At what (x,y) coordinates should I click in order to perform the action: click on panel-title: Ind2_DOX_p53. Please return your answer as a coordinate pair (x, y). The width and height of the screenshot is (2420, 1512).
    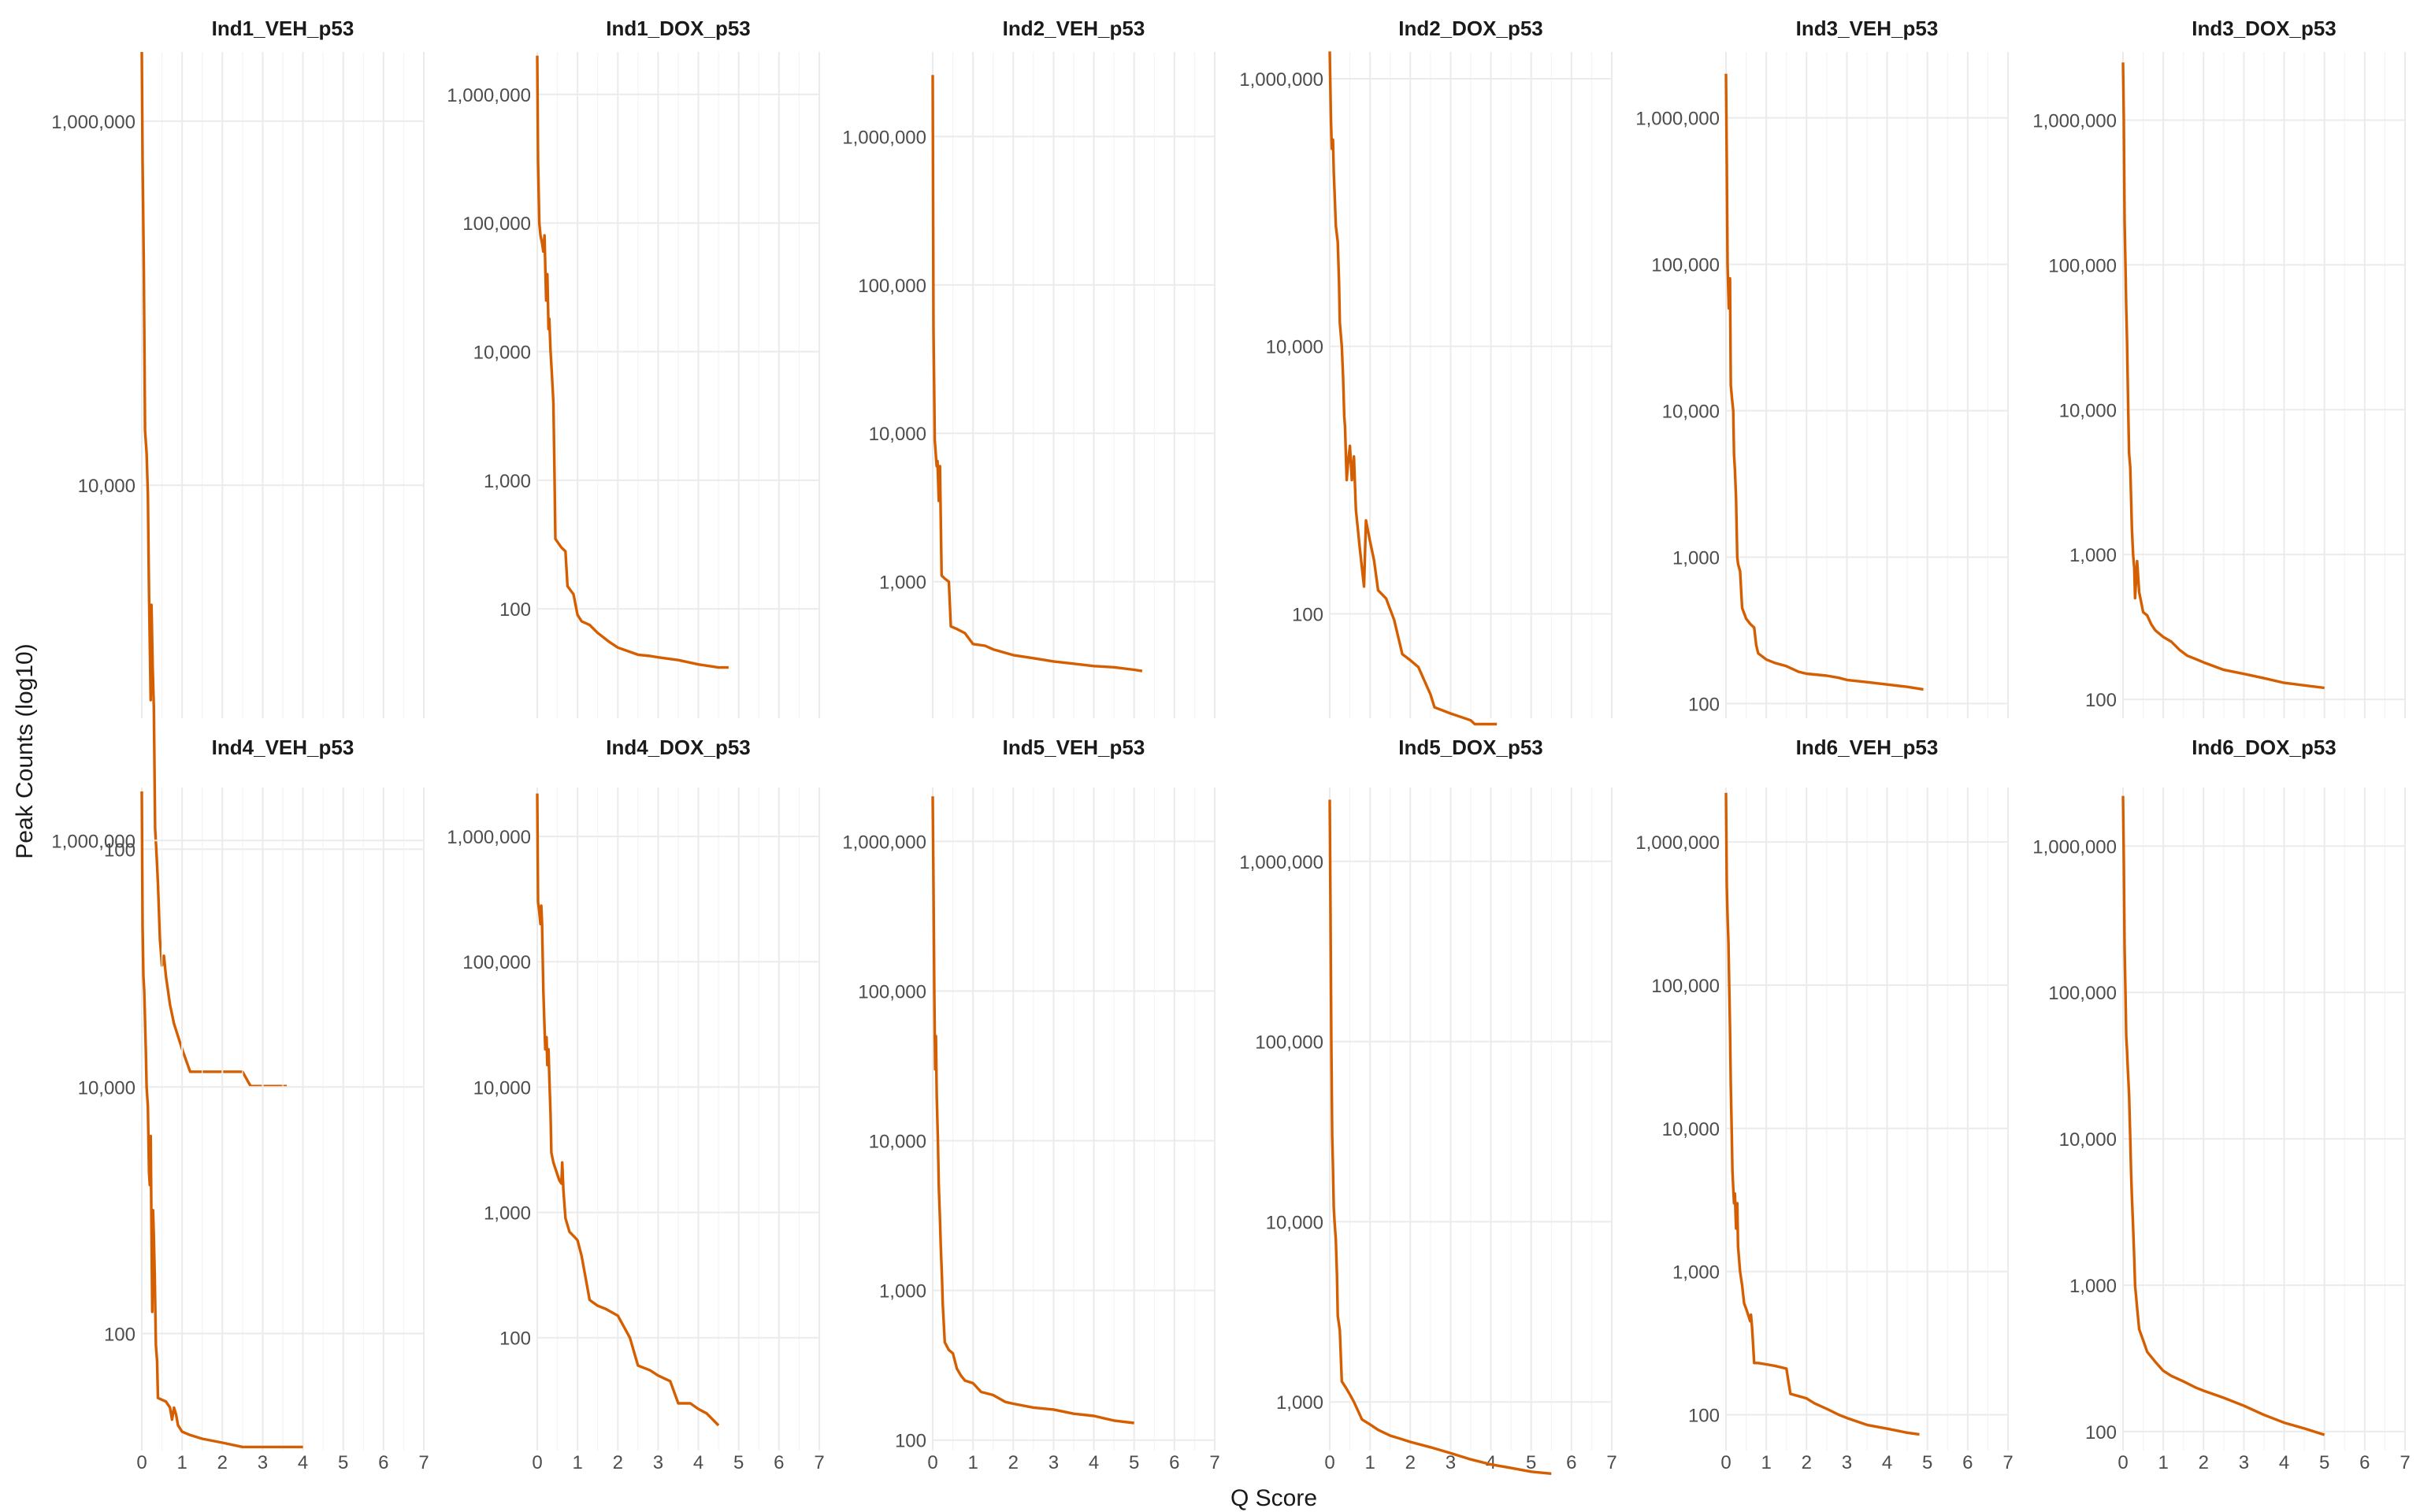
    Looking at the image, I should click on (1470, 28).